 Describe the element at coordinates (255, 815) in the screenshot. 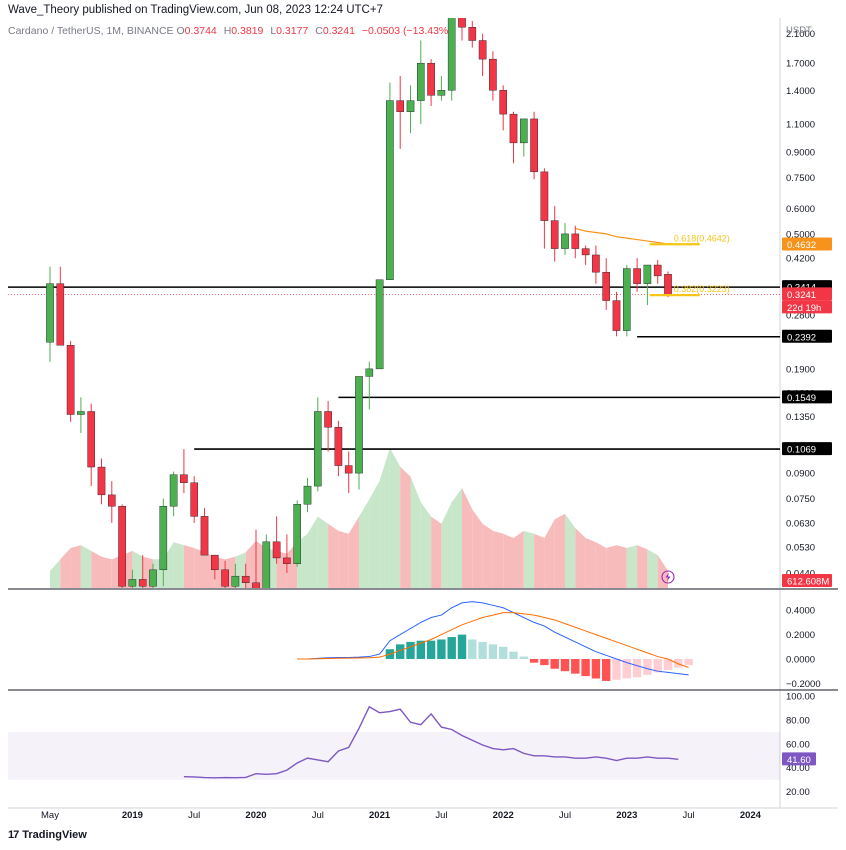

I see `time-tick-label: 2020` at that location.